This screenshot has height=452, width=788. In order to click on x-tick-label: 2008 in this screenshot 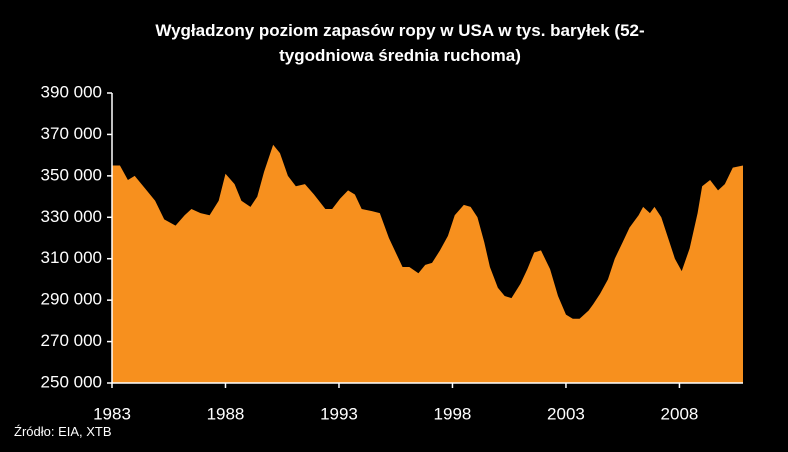, I will do `click(680, 413)`.